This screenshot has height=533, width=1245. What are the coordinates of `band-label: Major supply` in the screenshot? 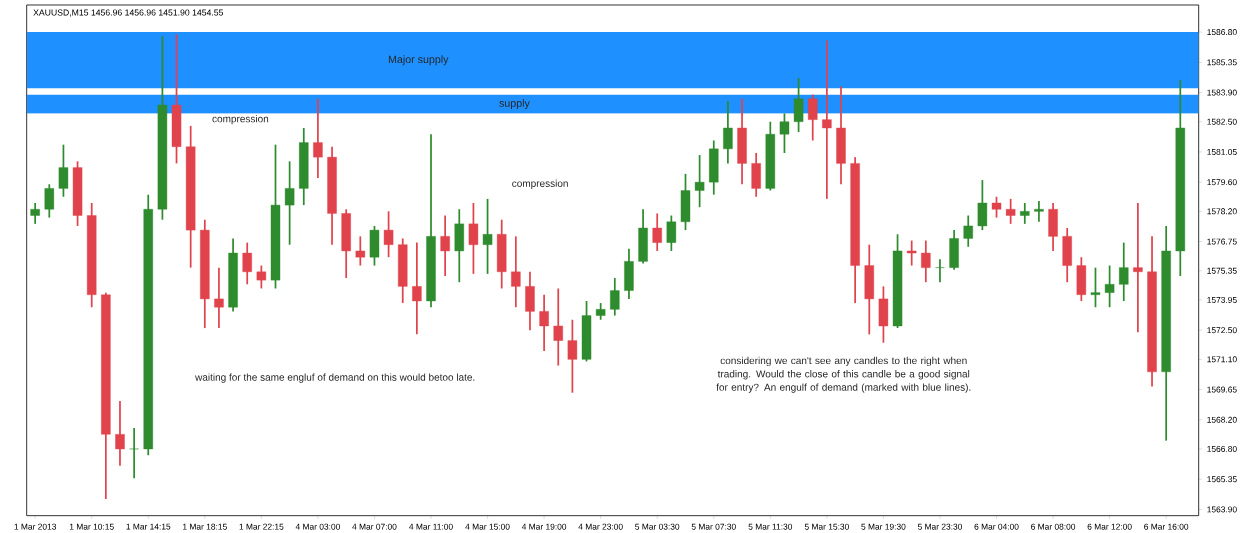 It's located at (418, 60).